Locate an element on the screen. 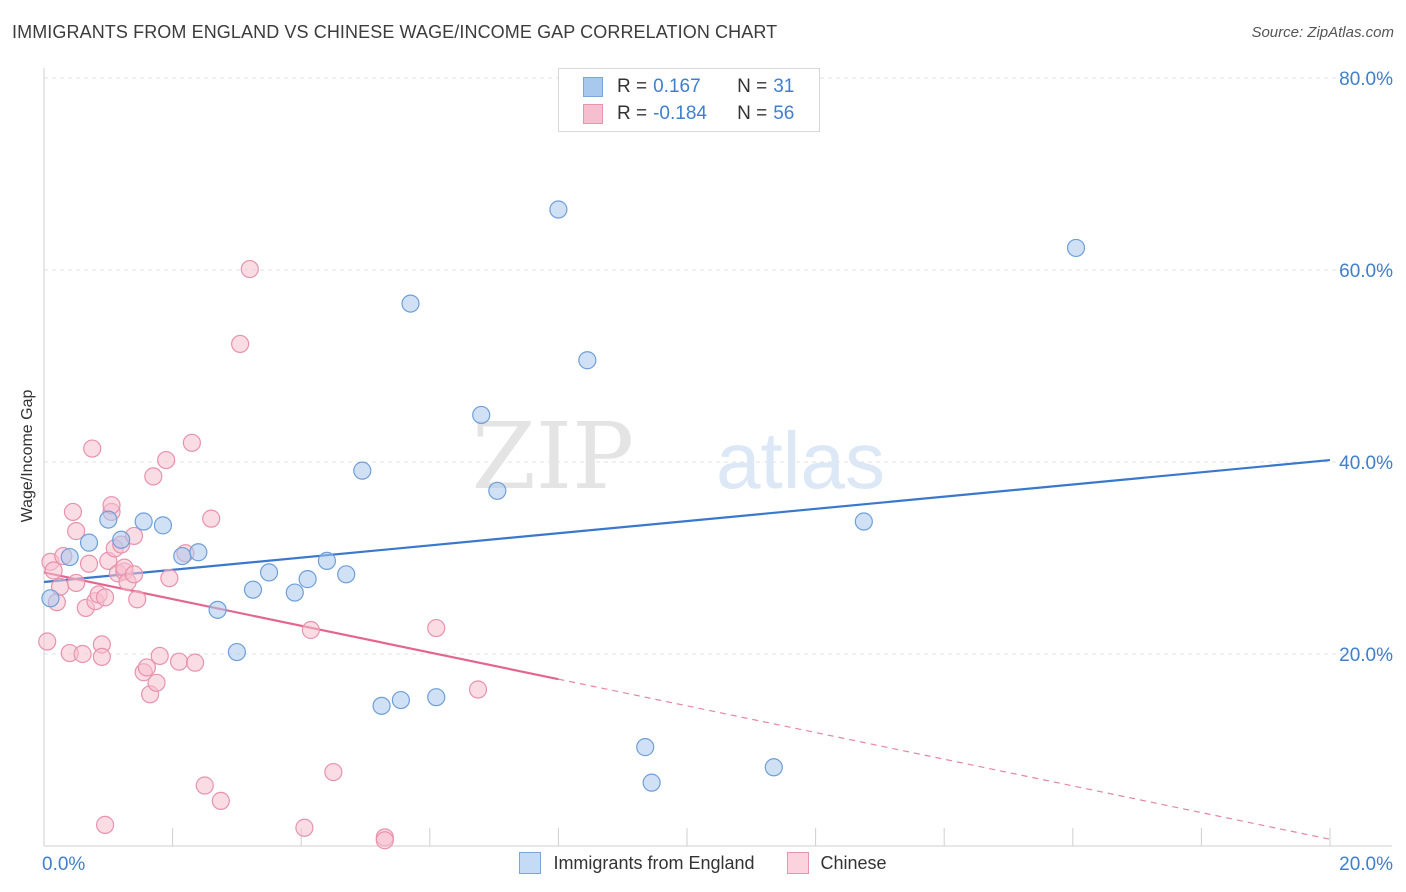 The width and height of the screenshot is (1406, 892). n-value: 56 is located at coordinates (784, 113).